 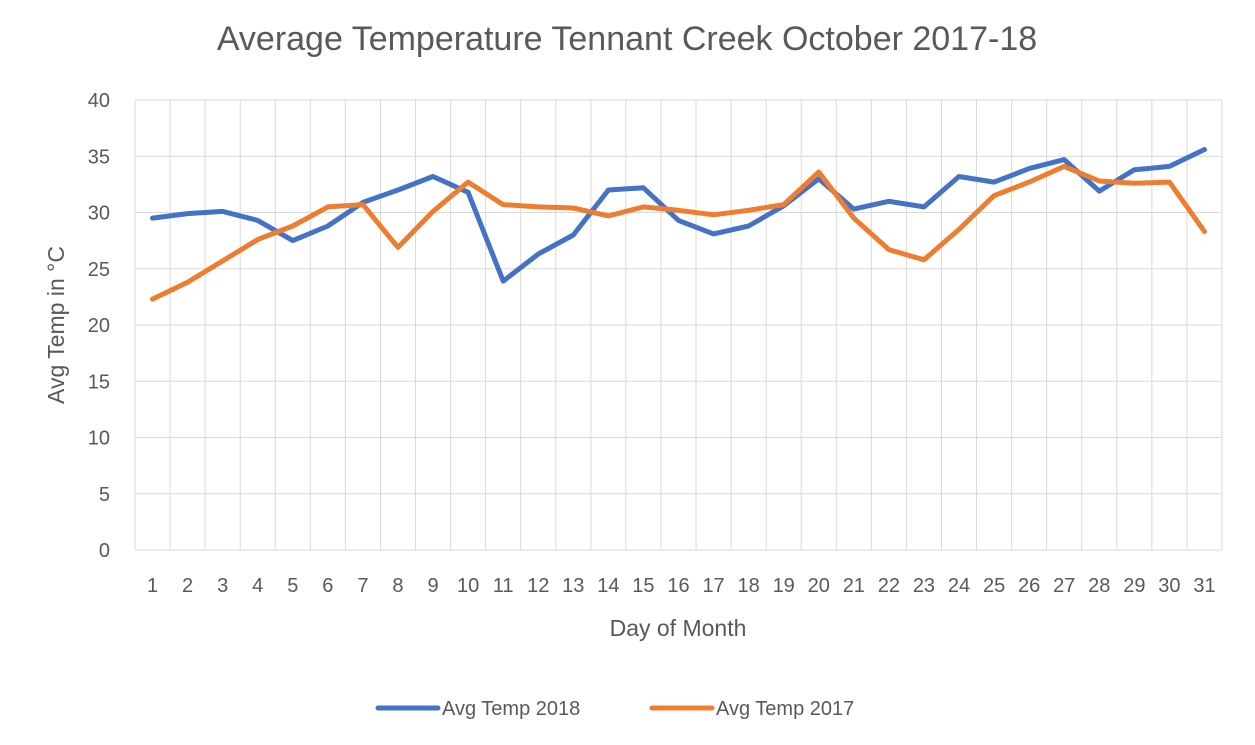 I want to click on x-tick-label: 15, so click(x=643, y=586).